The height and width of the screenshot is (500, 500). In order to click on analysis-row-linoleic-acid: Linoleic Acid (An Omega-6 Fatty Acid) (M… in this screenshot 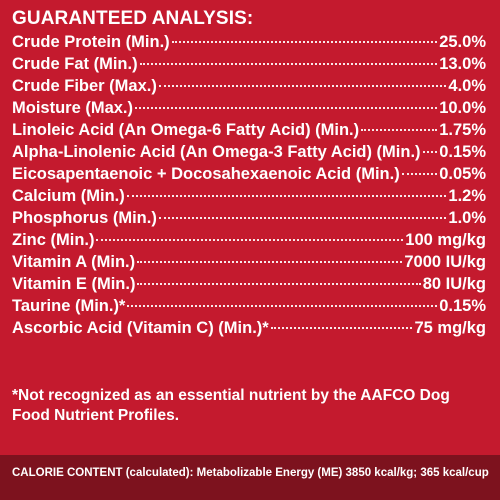, I will do `click(249, 130)`.